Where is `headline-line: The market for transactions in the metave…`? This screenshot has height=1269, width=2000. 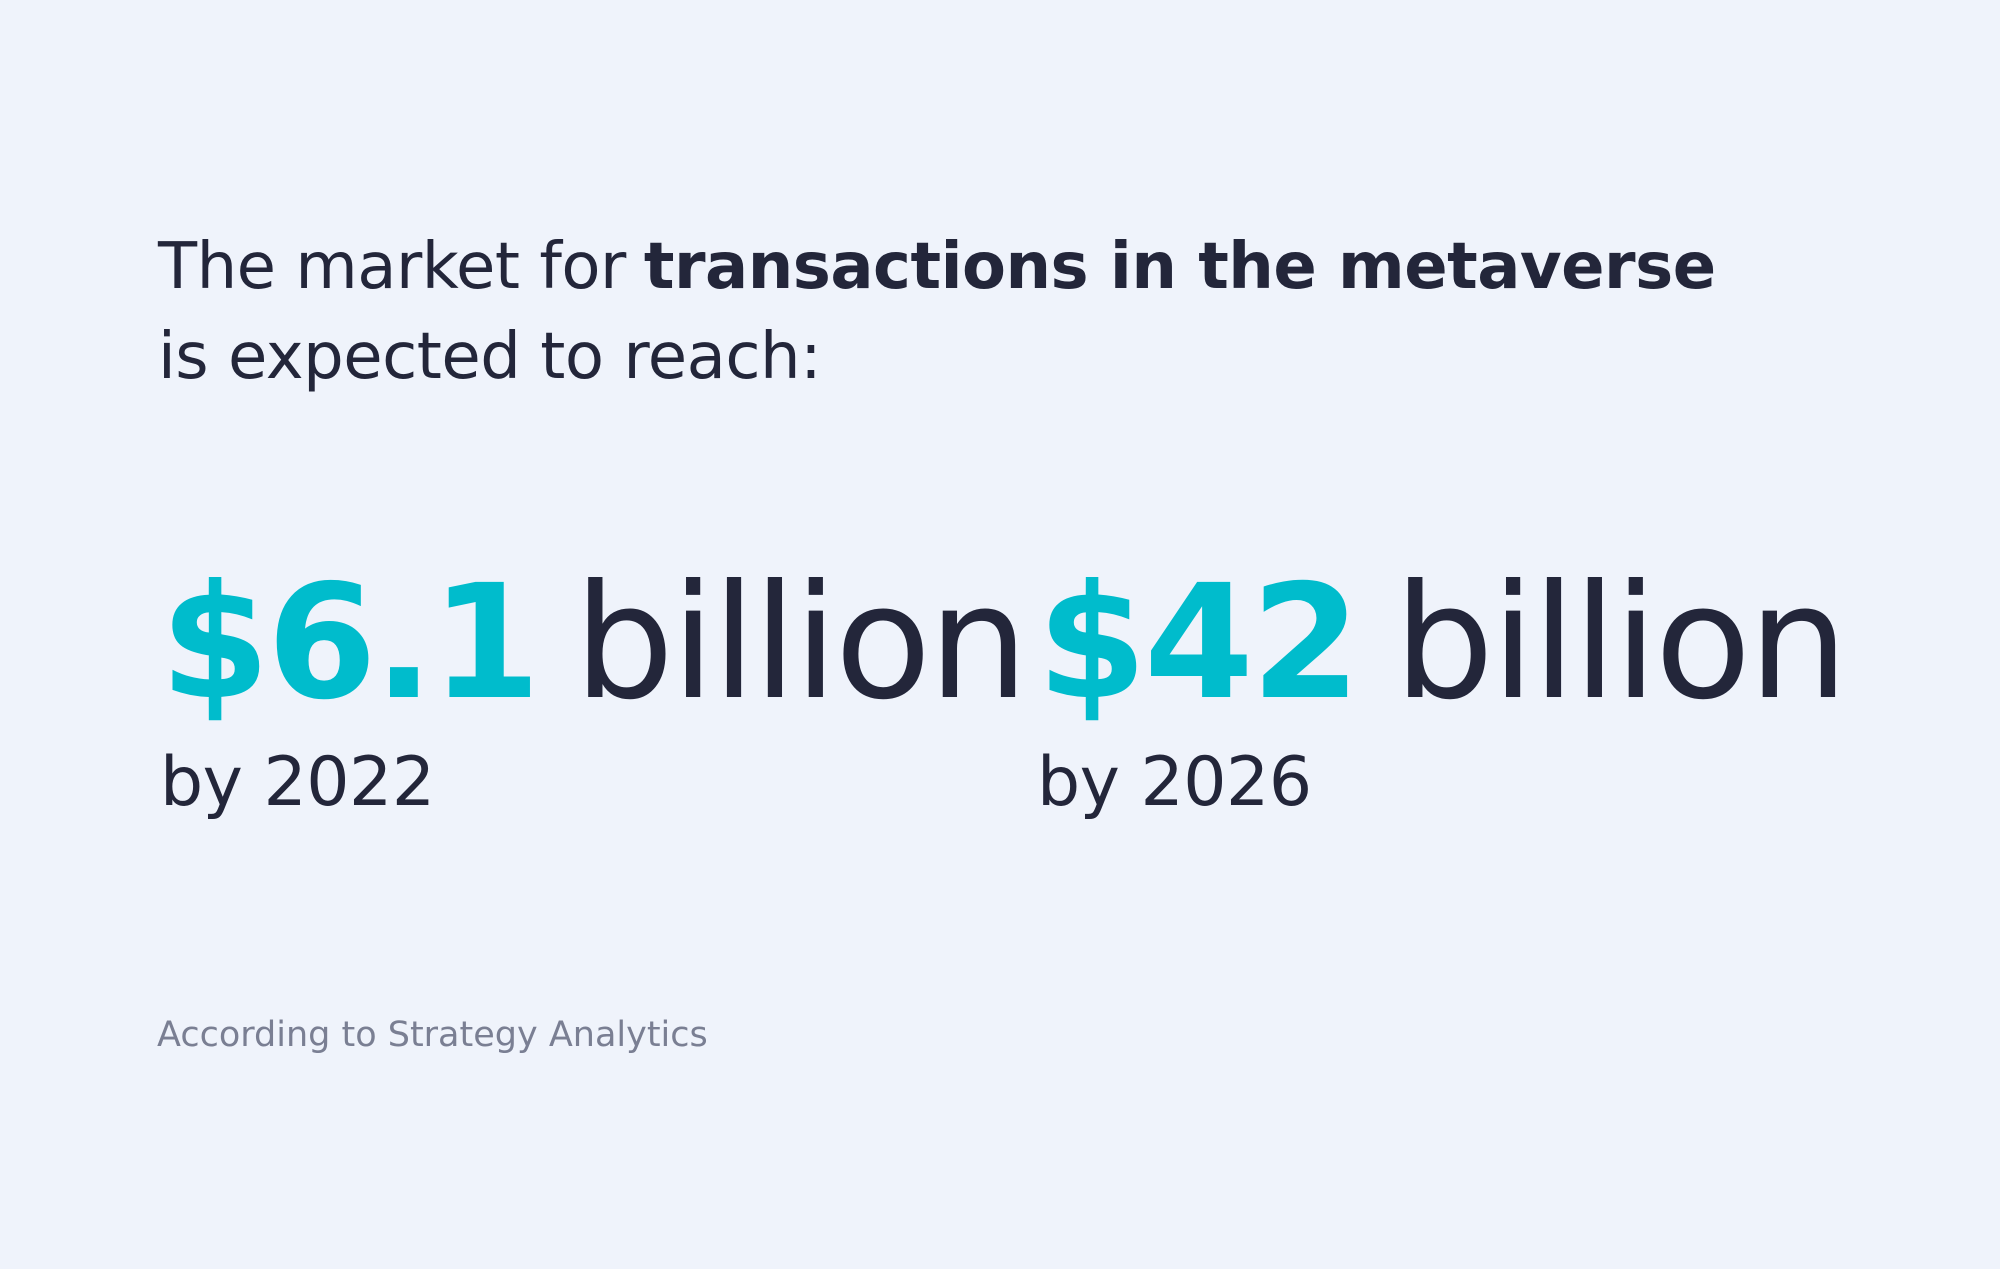
headline-line: The market for transactions in the metave… is located at coordinates (937, 267).